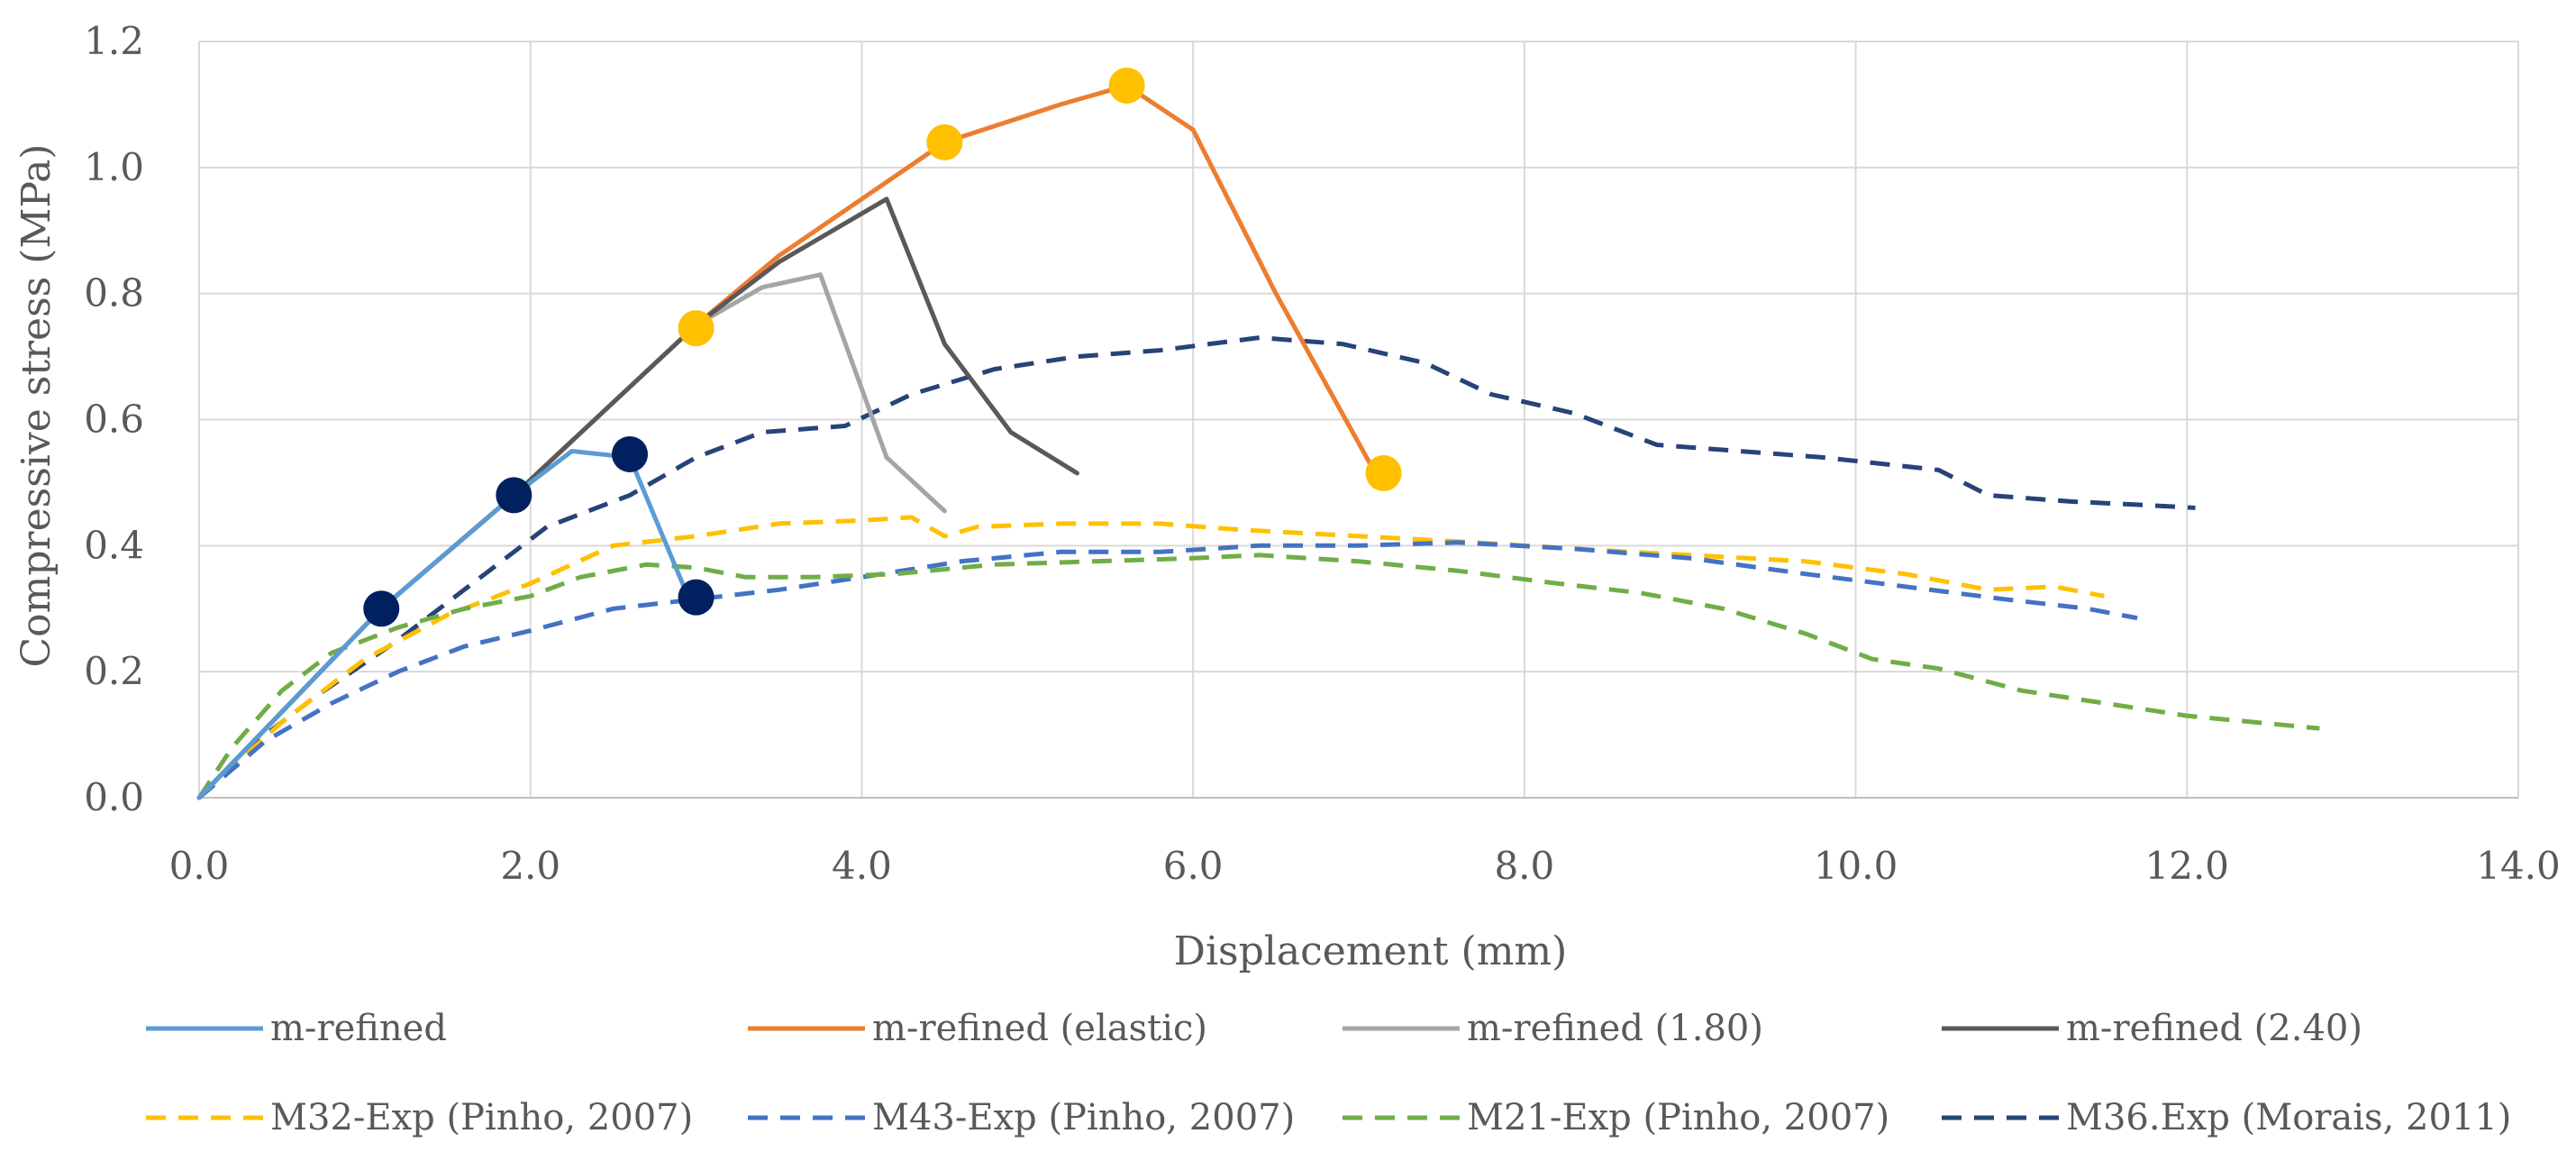  What do you see at coordinates (114, 797) in the screenshot?
I see `y-tick-label: 0.0` at bounding box center [114, 797].